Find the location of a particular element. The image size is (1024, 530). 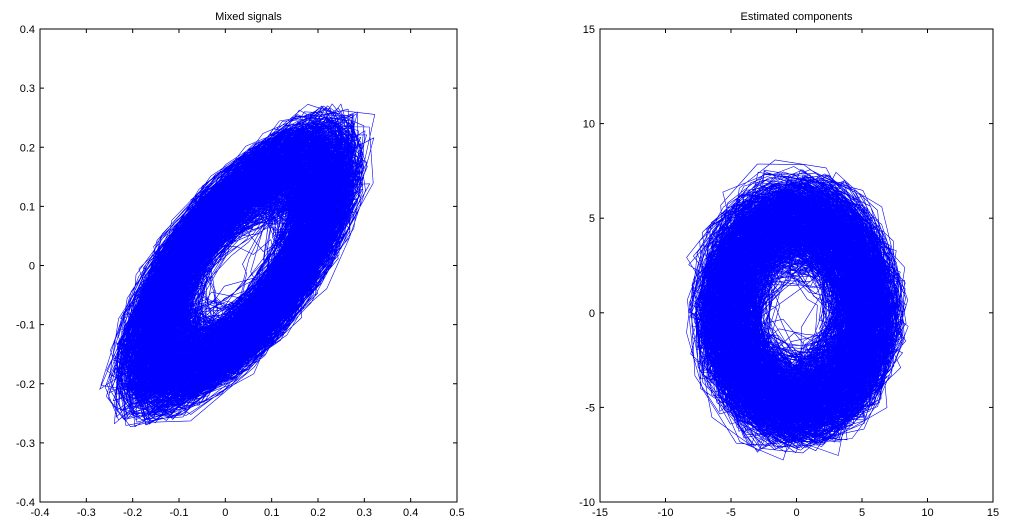

trajectory-estimated-components is located at coordinates (797, 310).